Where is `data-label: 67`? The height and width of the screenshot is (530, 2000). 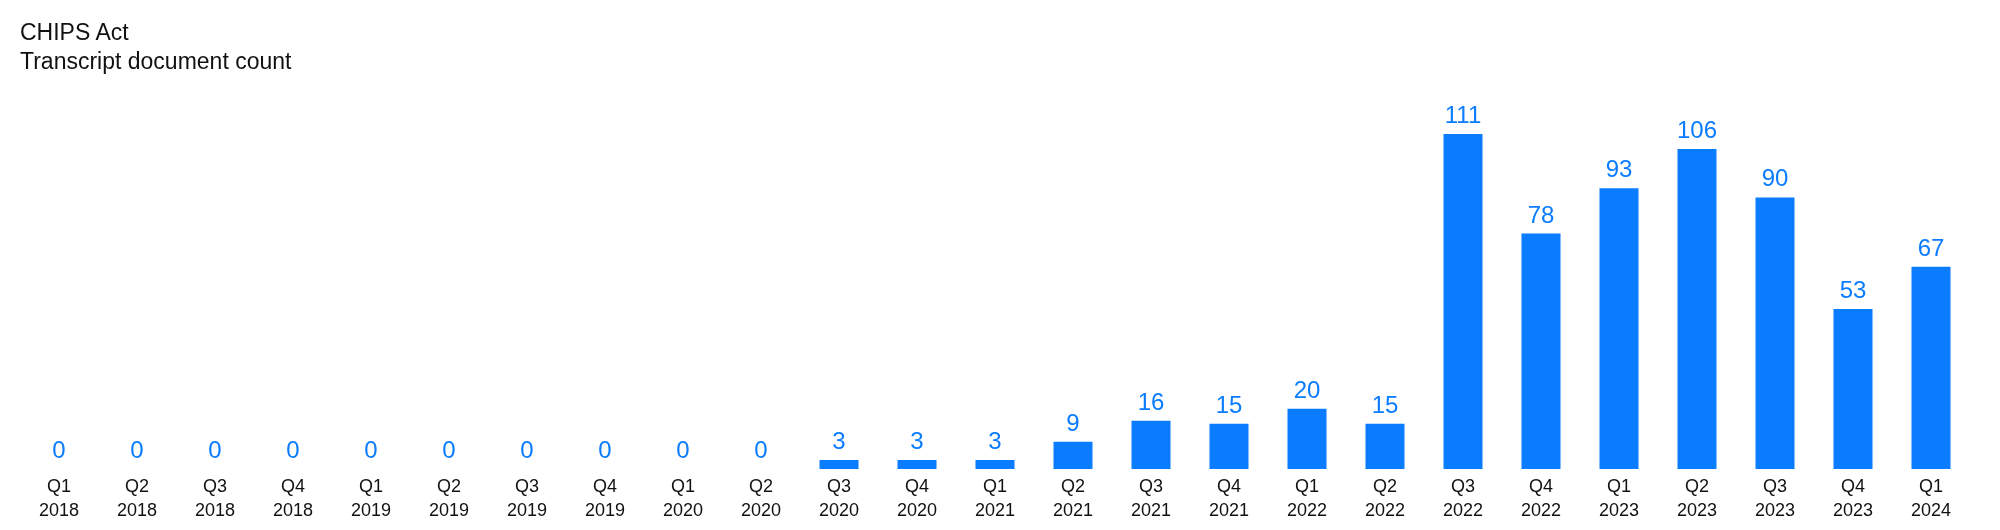
data-label: 67 is located at coordinates (1931, 247).